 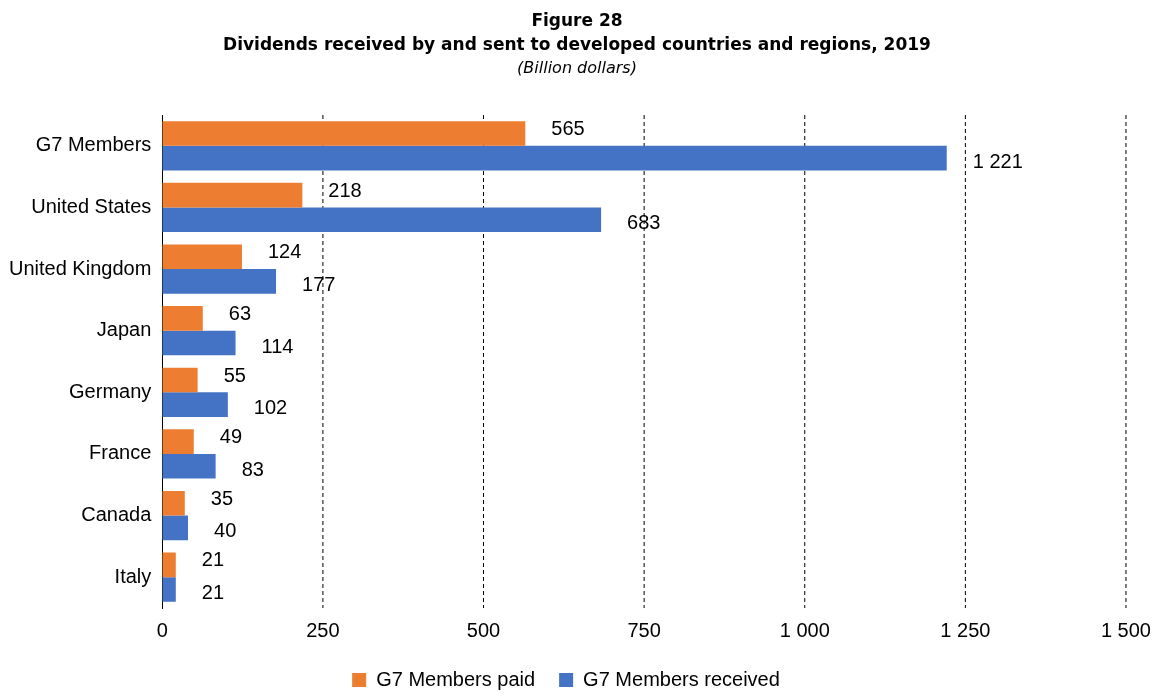 What do you see at coordinates (133, 575) in the screenshot?
I see `y-tick-label: Italy` at bounding box center [133, 575].